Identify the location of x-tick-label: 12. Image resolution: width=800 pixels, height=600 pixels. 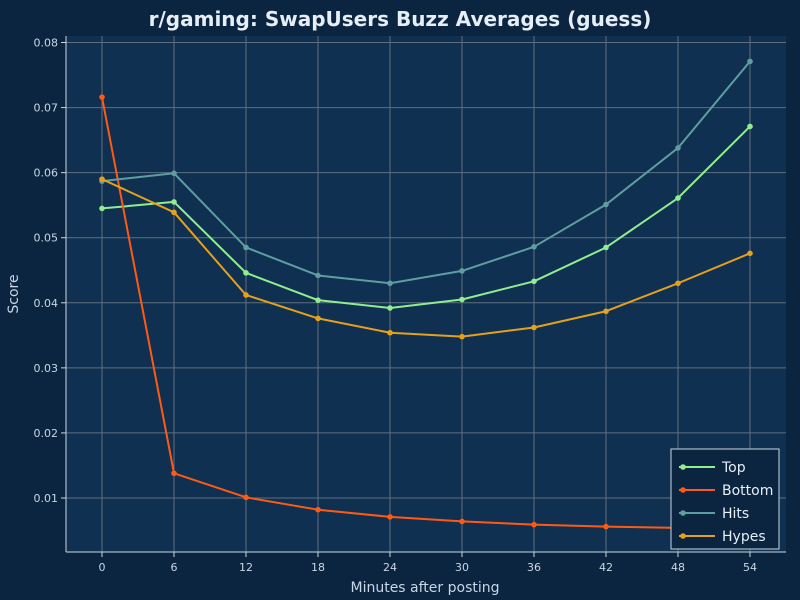
(246, 567).